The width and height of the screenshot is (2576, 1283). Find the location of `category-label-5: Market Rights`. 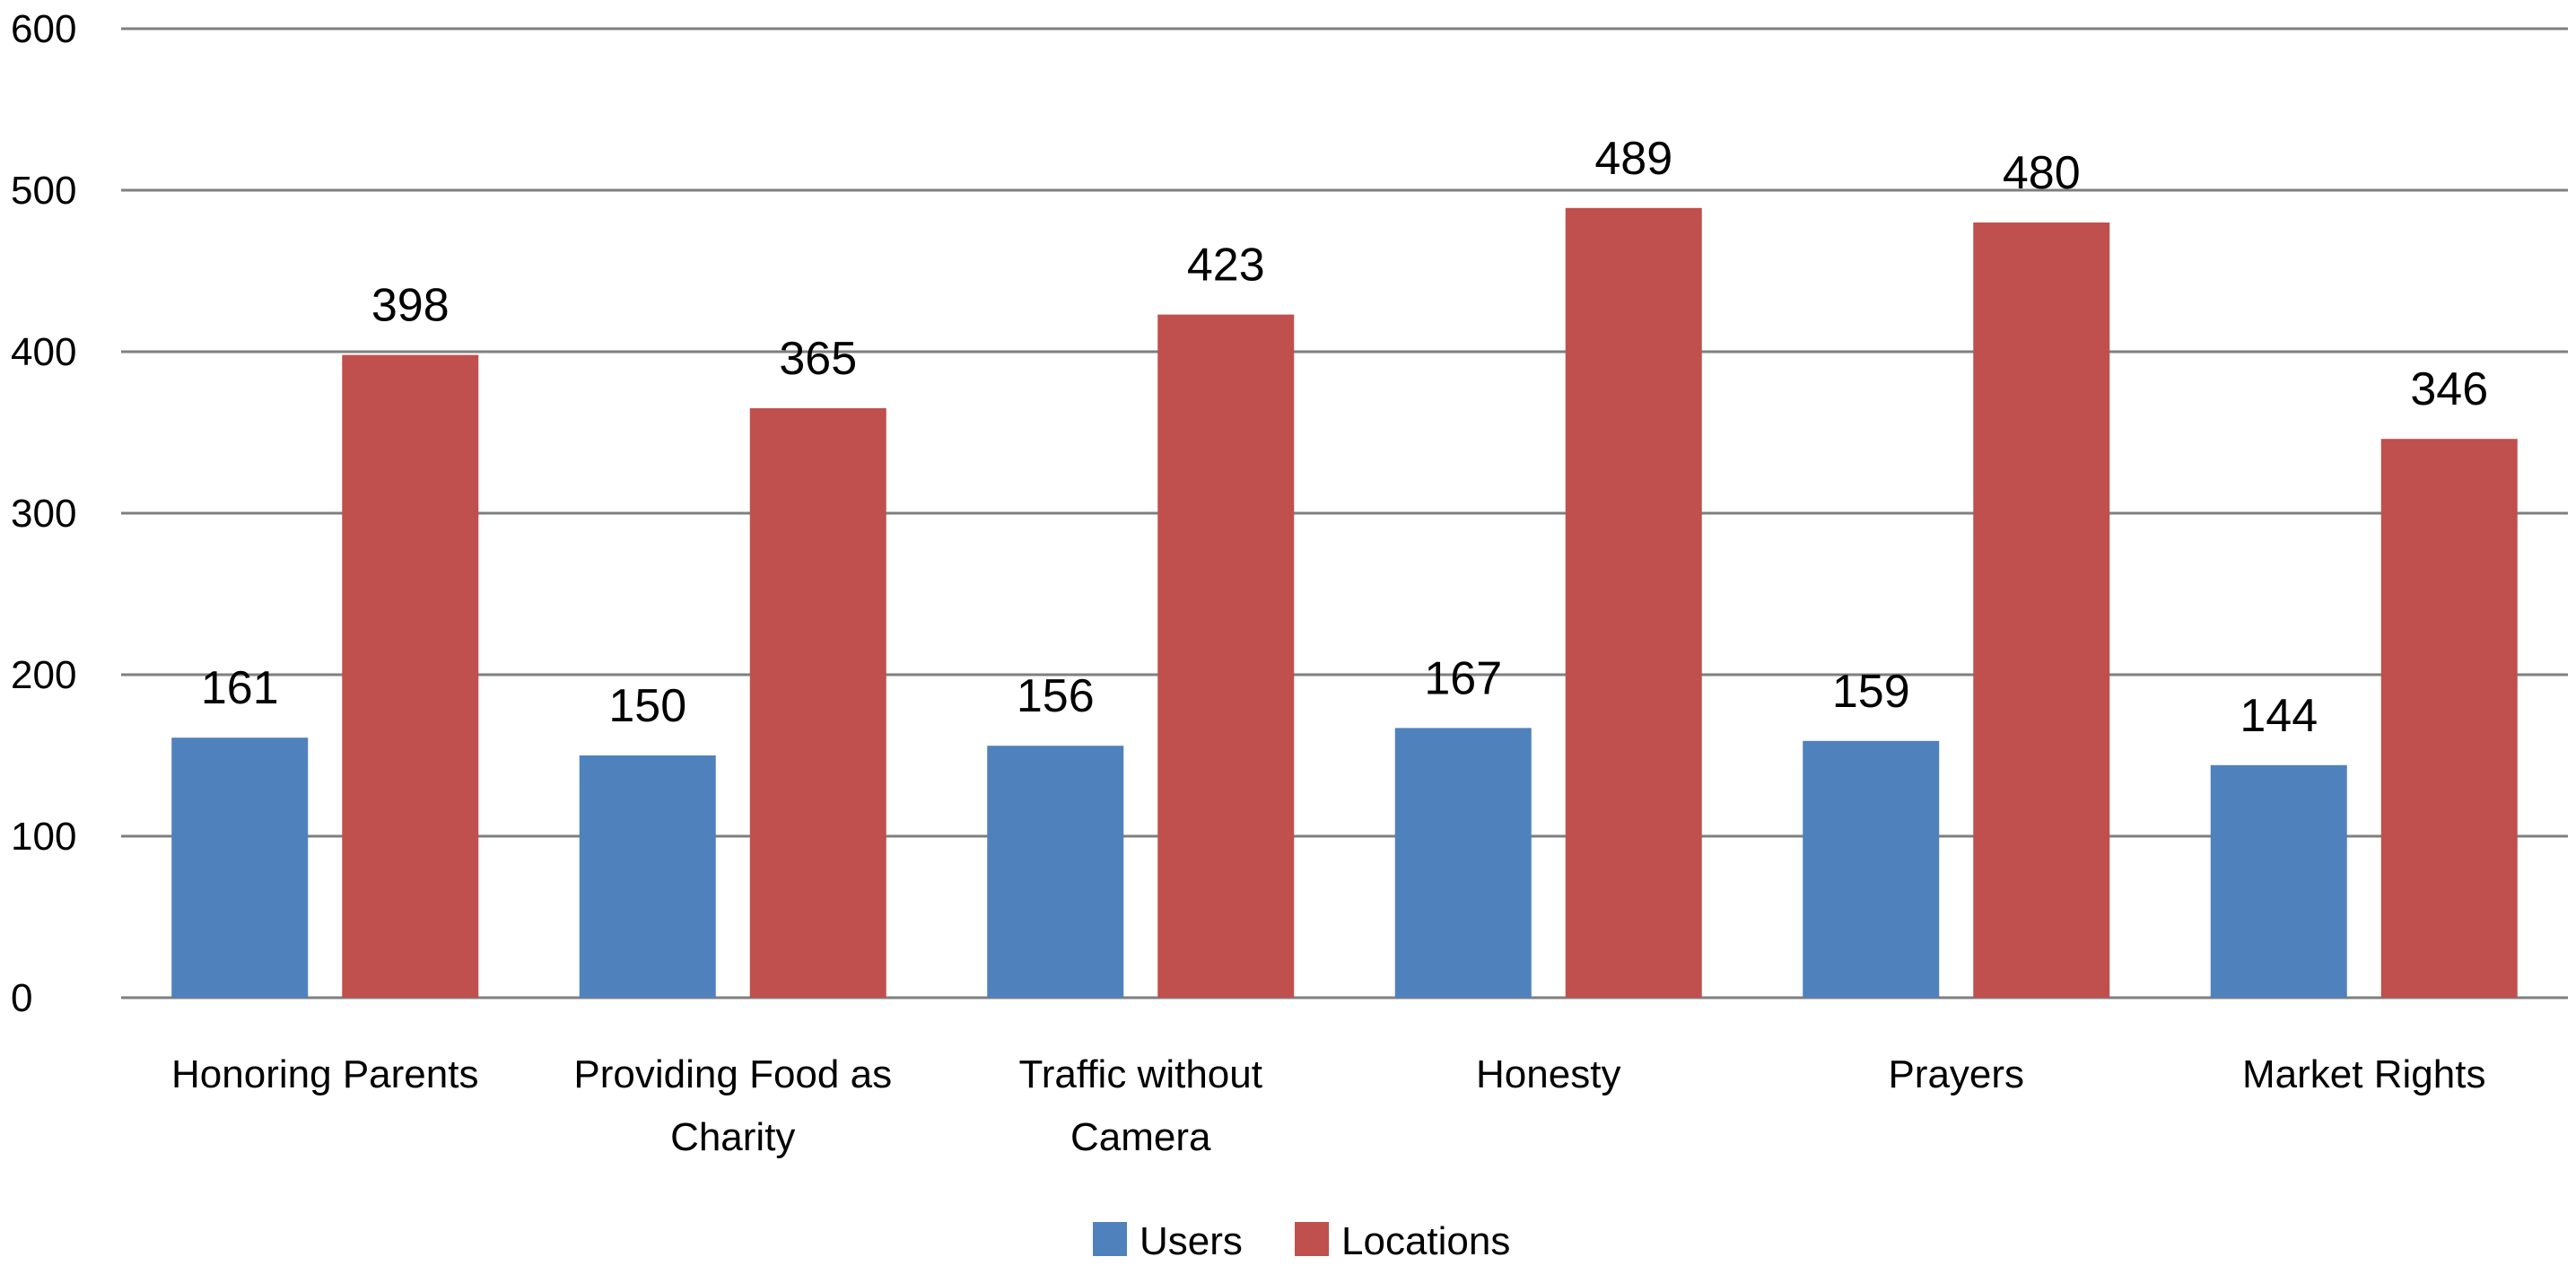

category-label-5: Market Rights is located at coordinates (2363, 1074).